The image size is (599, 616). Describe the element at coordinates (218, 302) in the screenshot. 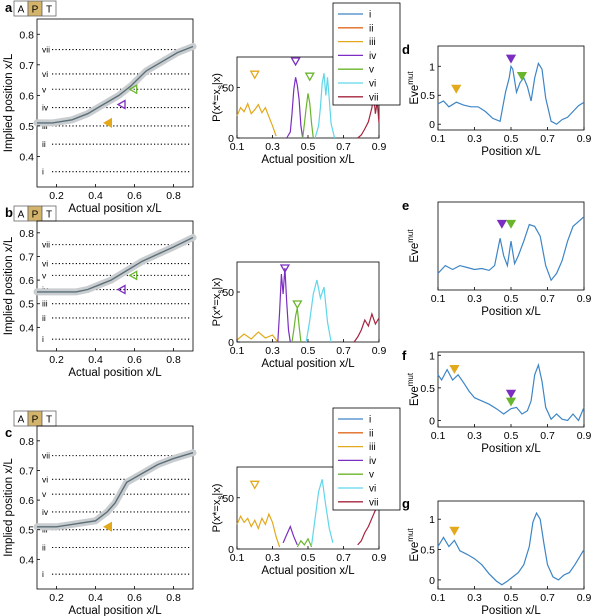

I see `y-axis-label: P(x*=xs|x)` at that location.